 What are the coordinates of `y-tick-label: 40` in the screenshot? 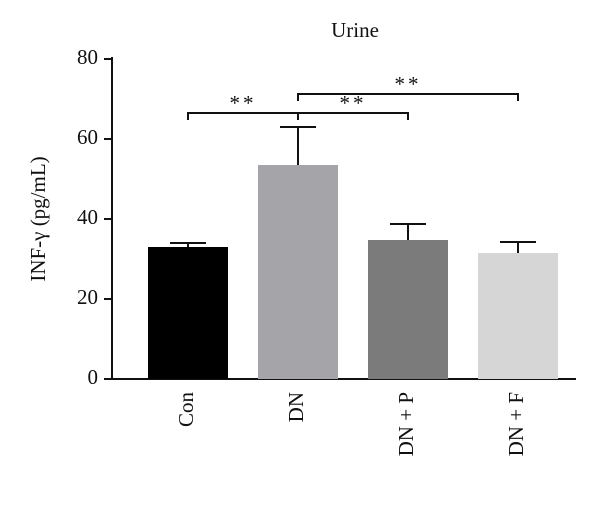 It's located at (87, 217).